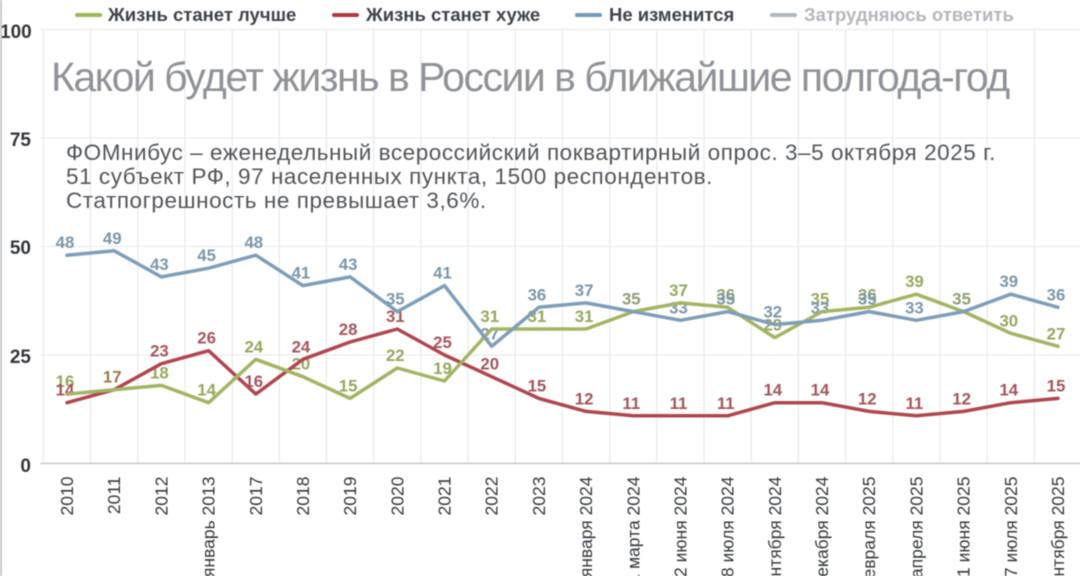 Image resolution: width=1080 pixels, height=576 pixels. What do you see at coordinates (775, 526) in the screenshot?
I see `svg-text: 8 сентября 2024` at bounding box center [775, 526].